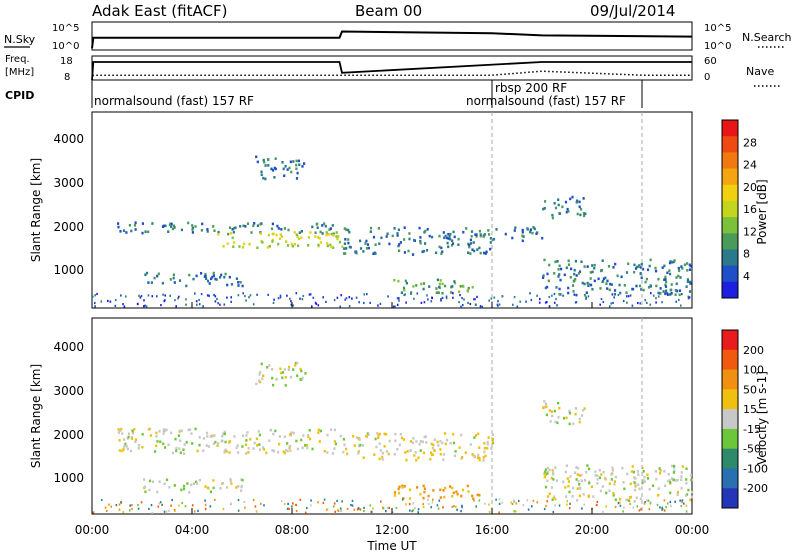  What do you see at coordinates (19, 95) in the screenshot?
I see `cpid-label: CPID` at bounding box center [19, 95].